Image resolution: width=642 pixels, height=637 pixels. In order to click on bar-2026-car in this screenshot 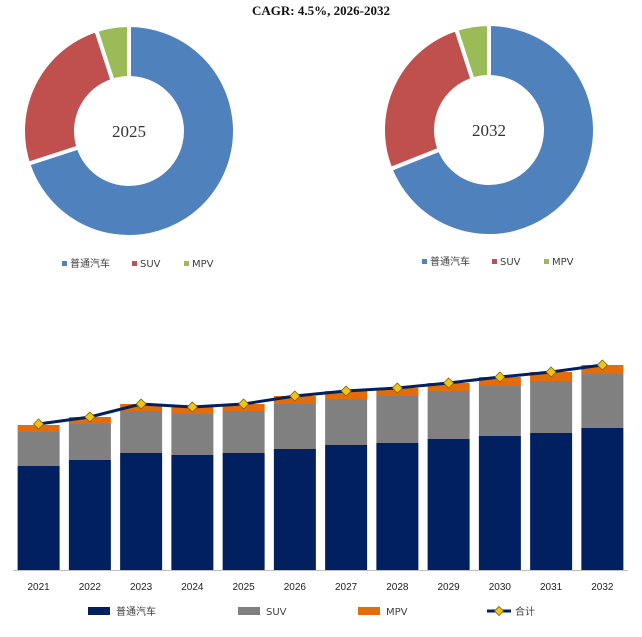, I will do `click(294, 509)`.